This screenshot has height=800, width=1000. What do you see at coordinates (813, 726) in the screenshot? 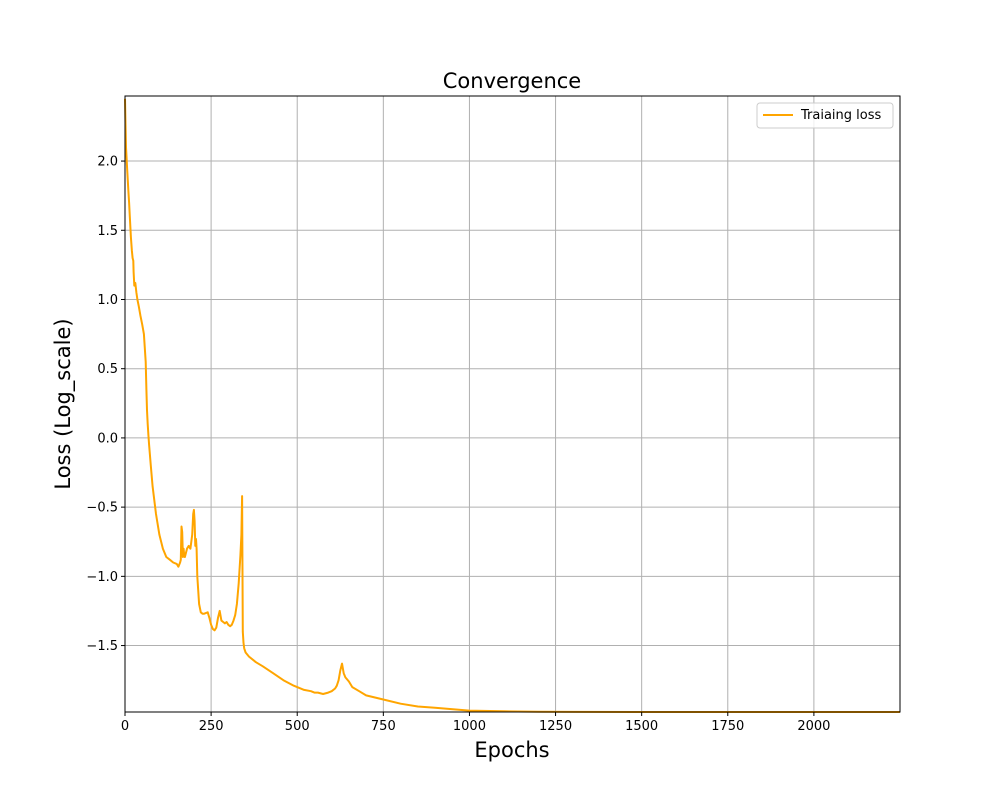
I see `x-tick-label: 2000` at bounding box center [813, 726].